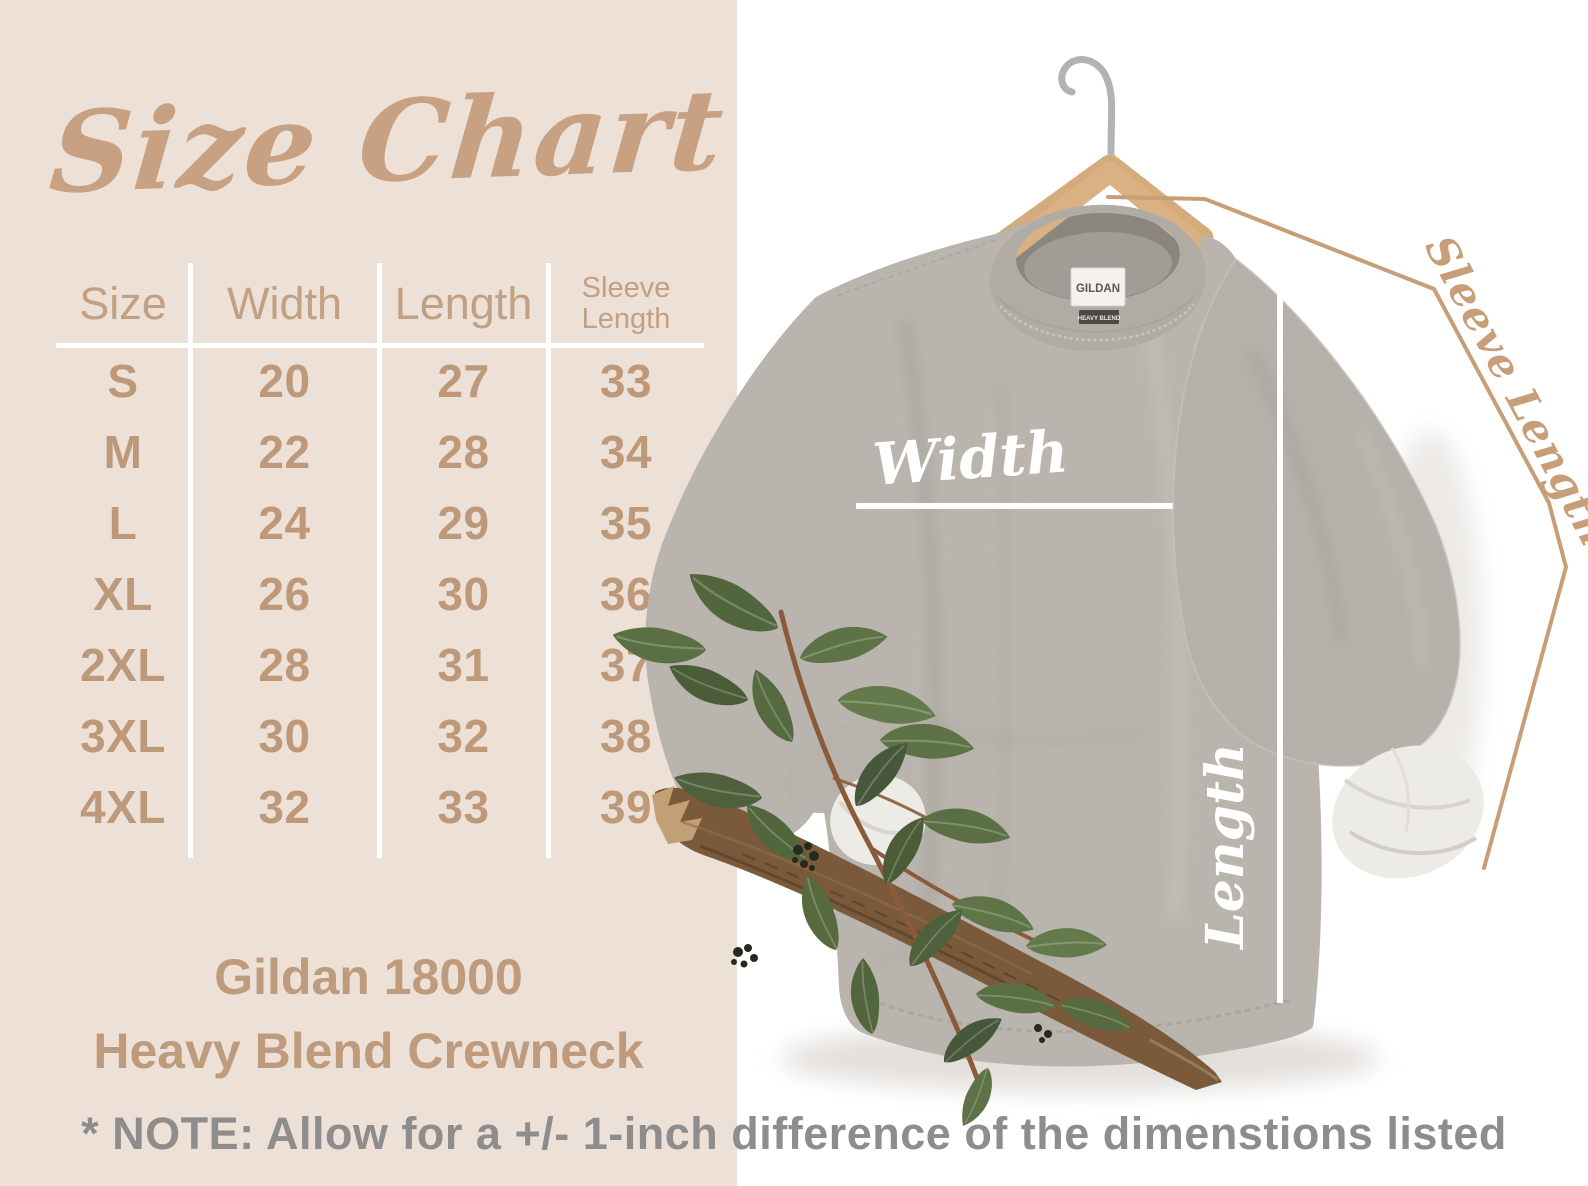 This screenshot has height=1186, width=1588. Describe the element at coordinates (123, 735) in the screenshot. I see `cell-size: 3XL` at that location.